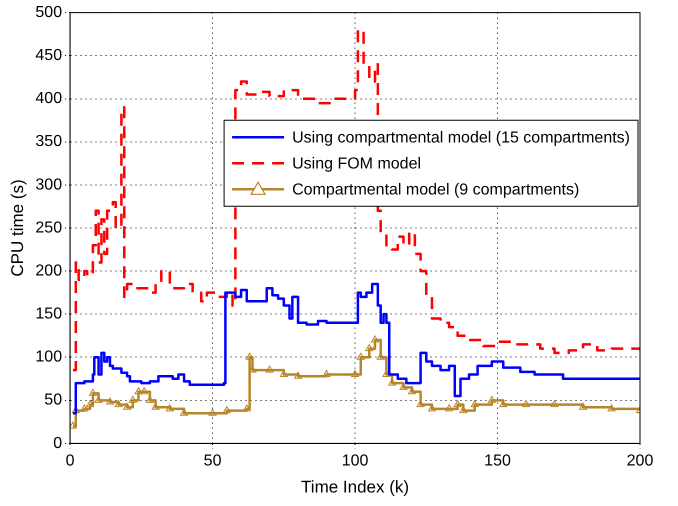 This screenshot has width=678, height=506. Describe the element at coordinates (436, 190) in the screenshot. I see `legend-label: Compartmental model (9 compartments)` at that location.